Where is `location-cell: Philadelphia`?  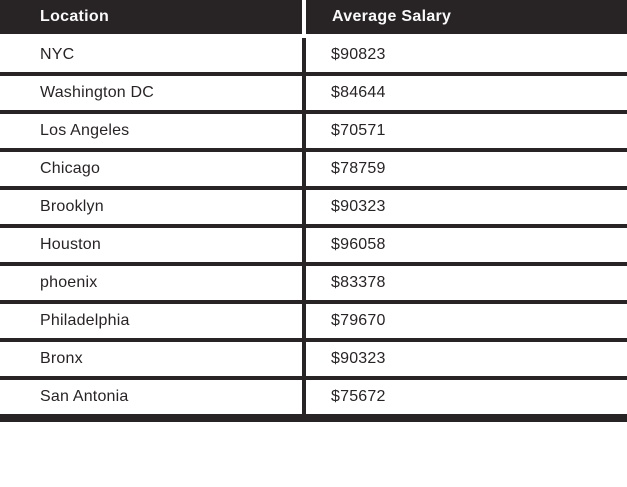
location-cell: Philadelphia is located at coordinates (153, 321).